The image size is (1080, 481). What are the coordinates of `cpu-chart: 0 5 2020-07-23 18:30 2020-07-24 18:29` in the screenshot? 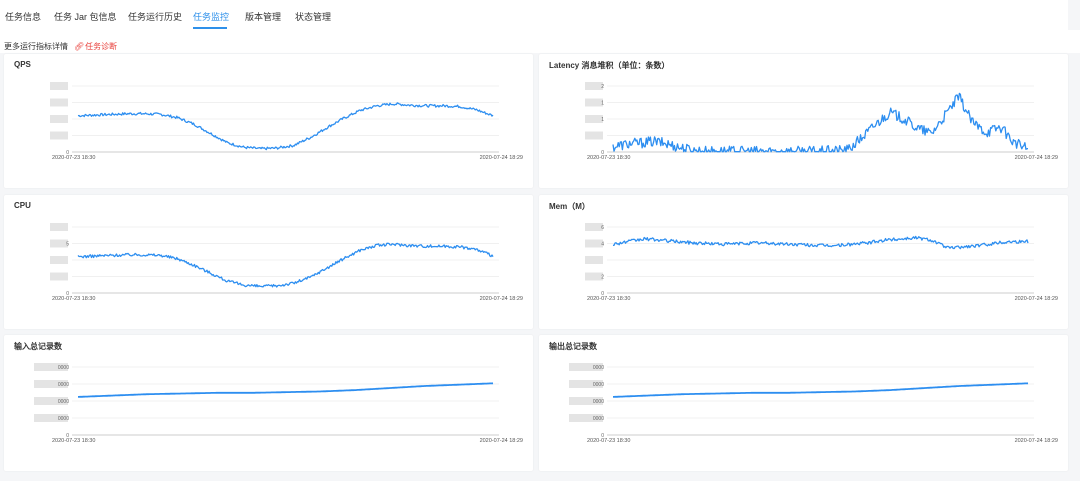 It's located at (286, 262).